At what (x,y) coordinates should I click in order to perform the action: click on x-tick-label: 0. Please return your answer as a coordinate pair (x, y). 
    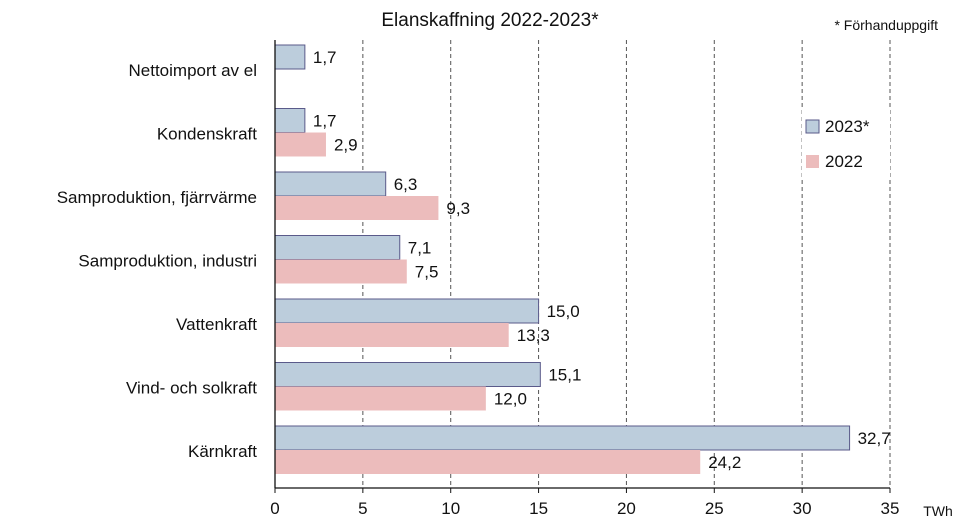
    Looking at the image, I should click on (274, 508).